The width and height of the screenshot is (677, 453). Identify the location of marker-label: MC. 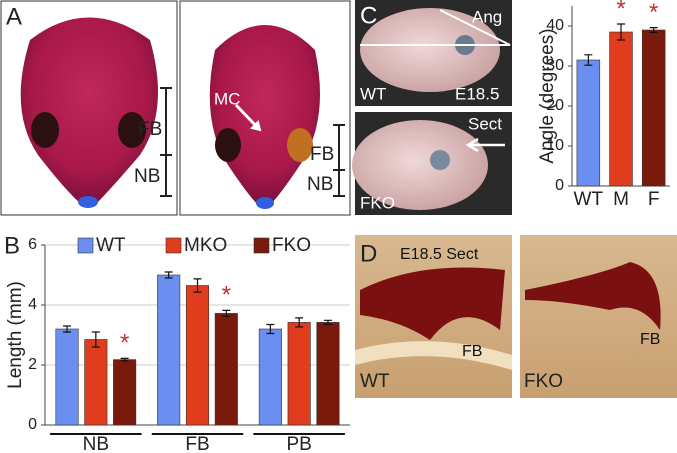
(227, 98).